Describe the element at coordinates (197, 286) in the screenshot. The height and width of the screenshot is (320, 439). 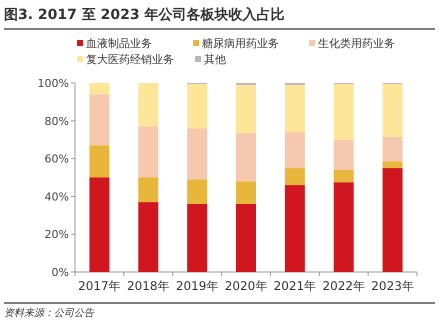
I see `x-tick-label: 2019年` at that location.